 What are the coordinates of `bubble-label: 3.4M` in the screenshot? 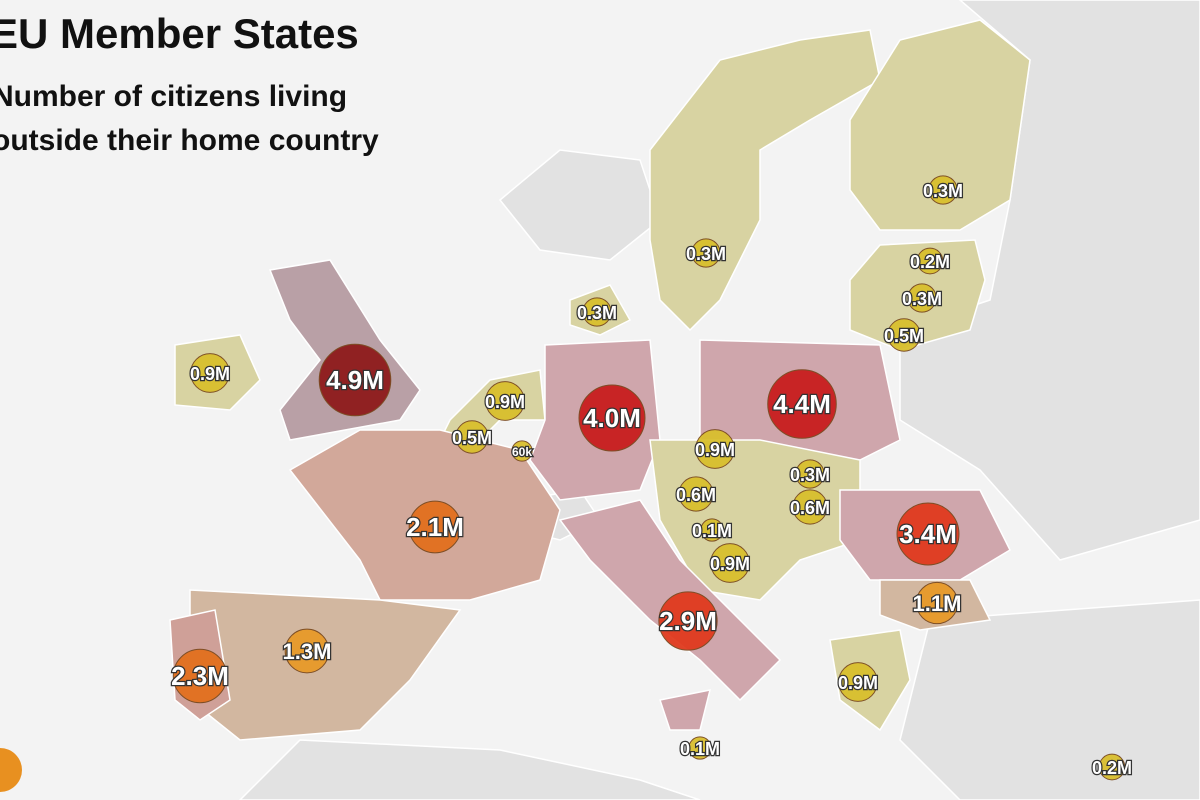 It's located at (928, 534).